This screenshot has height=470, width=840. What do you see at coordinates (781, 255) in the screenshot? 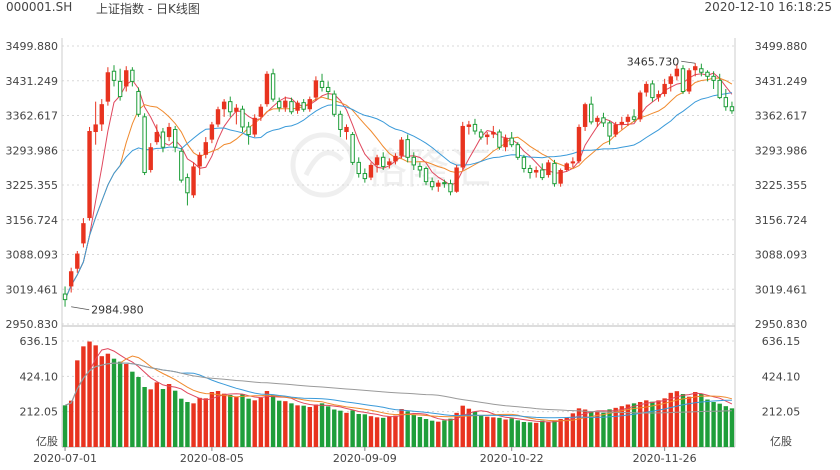
I see `price-tick-label-right: 3088.093` at bounding box center [781, 255].